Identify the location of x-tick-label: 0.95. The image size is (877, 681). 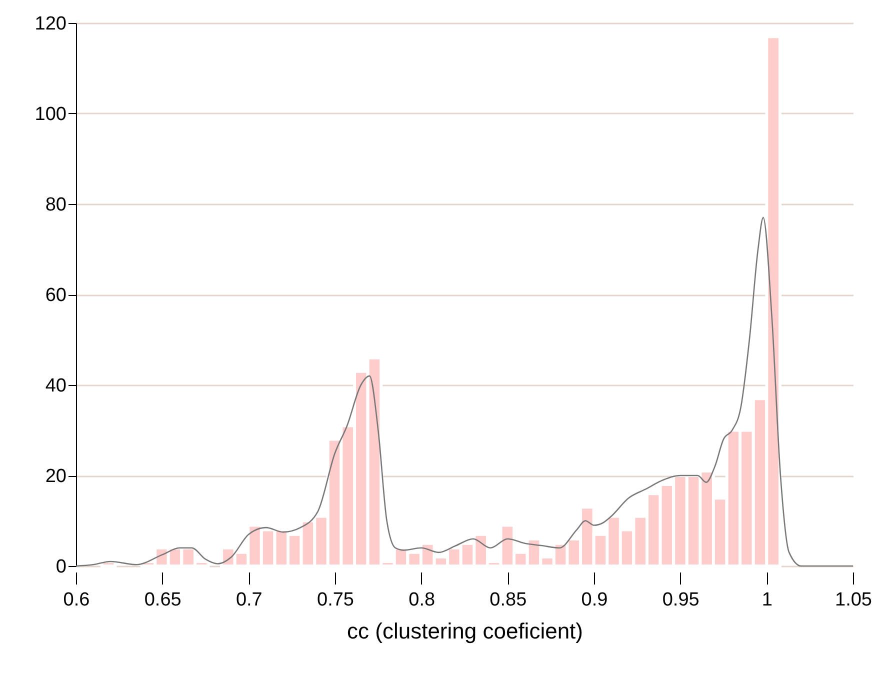
(681, 600).